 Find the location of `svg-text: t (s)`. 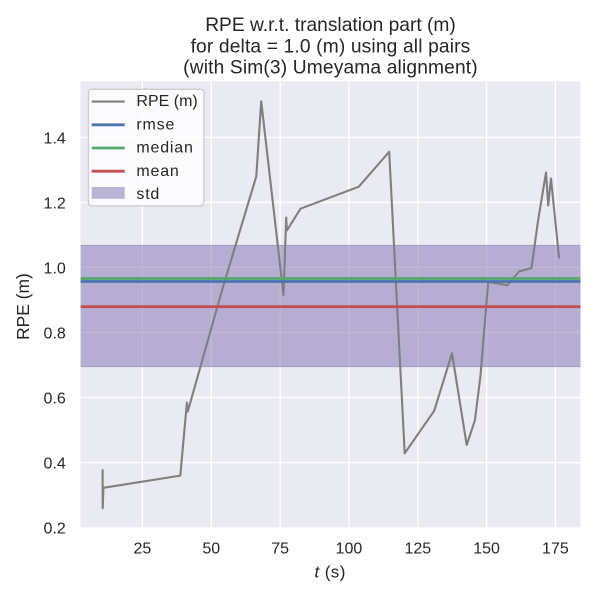

svg-text: t (s) is located at coordinates (330, 572).